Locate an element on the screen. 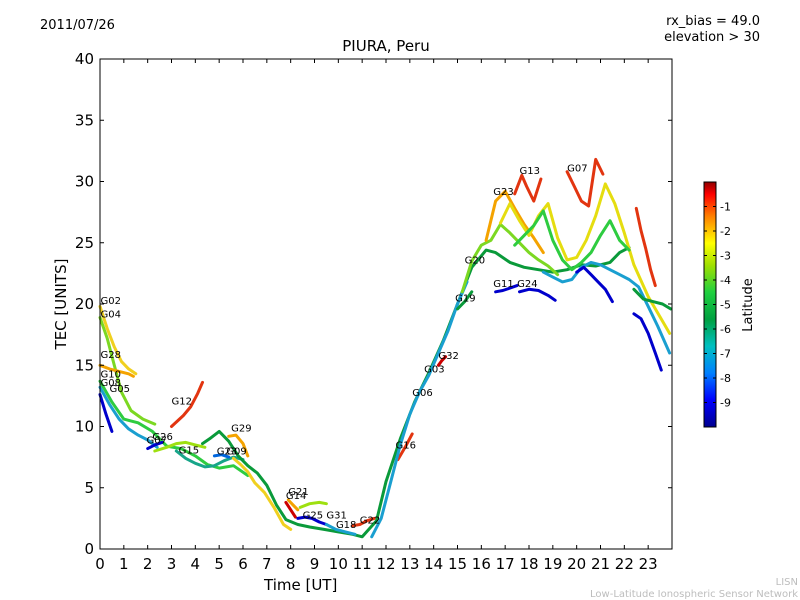  colorbar-tick-label: -8 is located at coordinates (725, 378).